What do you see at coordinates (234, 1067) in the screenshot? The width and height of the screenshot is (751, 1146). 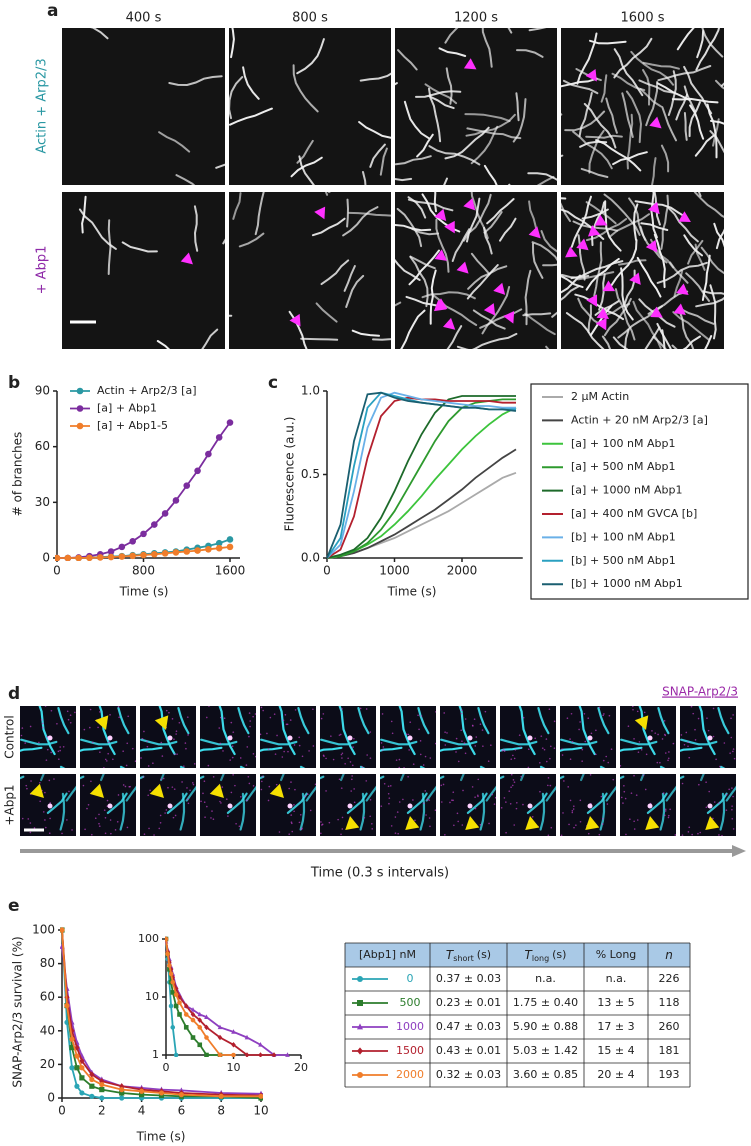 I see `x-tick-label: 10` at bounding box center [234, 1067].